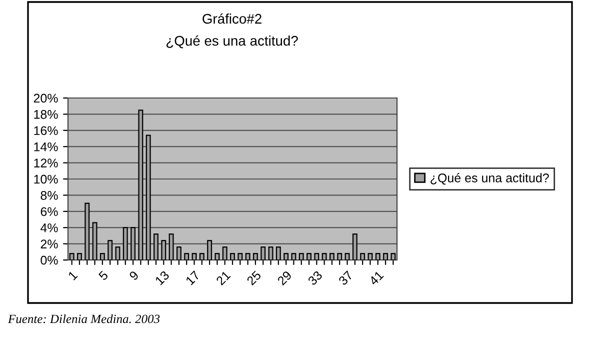 Image resolution: width=616 pixels, height=347 pixels. Describe the element at coordinates (49, 260) in the screenshot. I see `y-tick-label: 0%` at that location.